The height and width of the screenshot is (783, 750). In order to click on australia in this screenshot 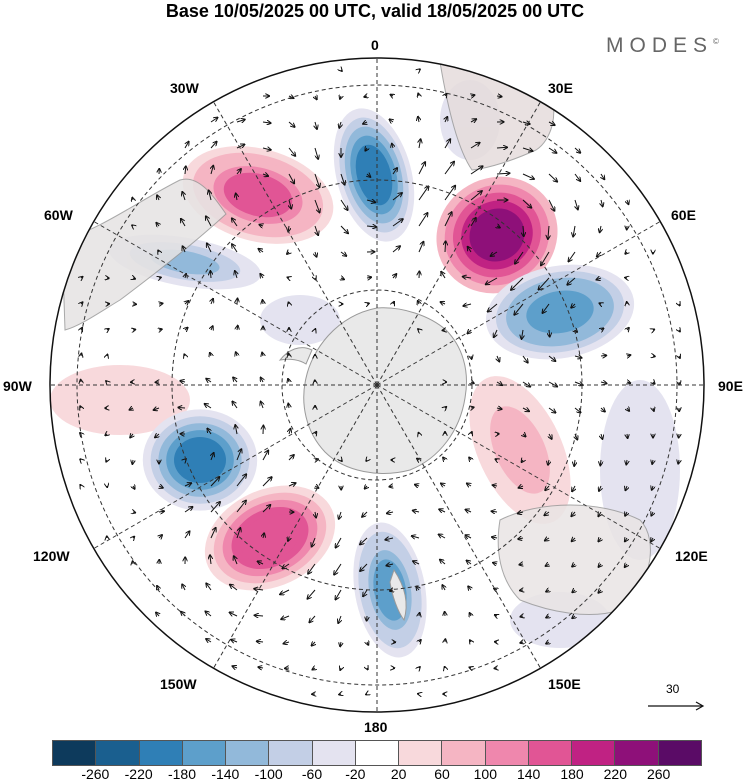, I will do `click(574, 559)`.